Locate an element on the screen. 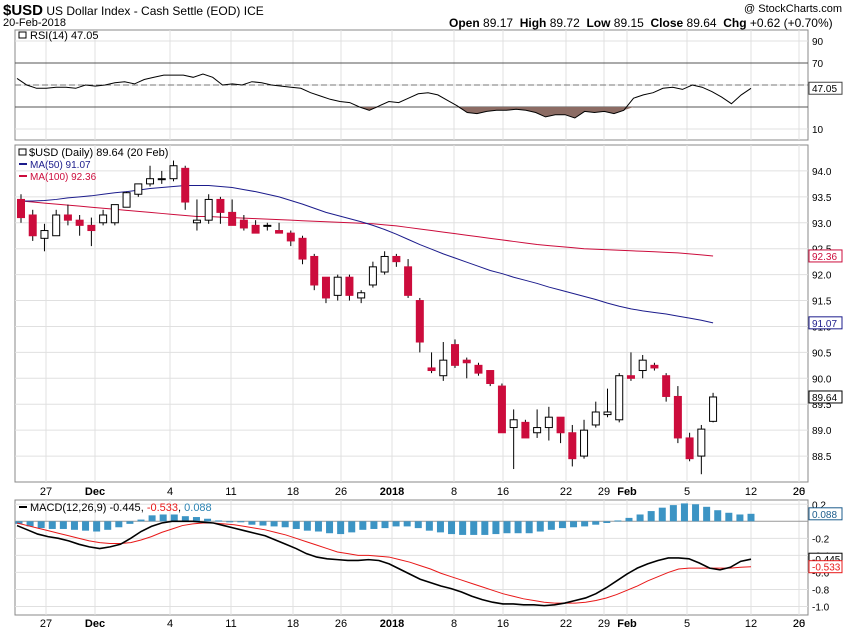 The width and height of the screenshot is (850, 633). ticker-symbol: $USD is located at coordinates (23, 10).